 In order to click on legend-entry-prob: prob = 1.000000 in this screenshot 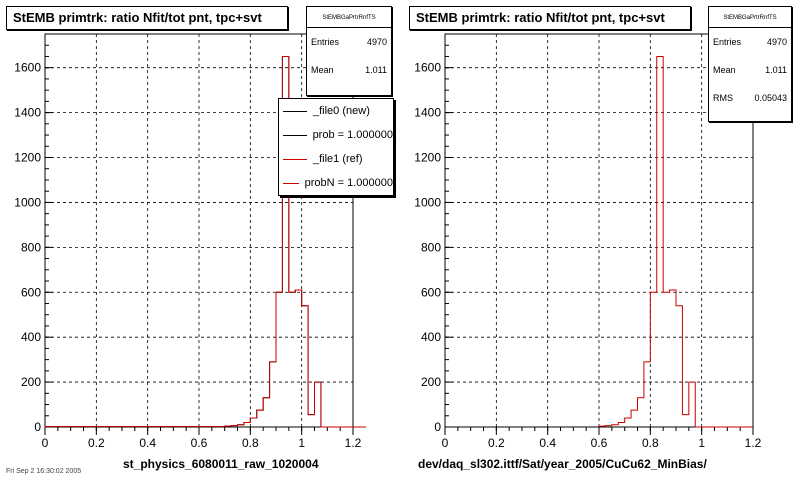, I will do `click(336, 135)`.